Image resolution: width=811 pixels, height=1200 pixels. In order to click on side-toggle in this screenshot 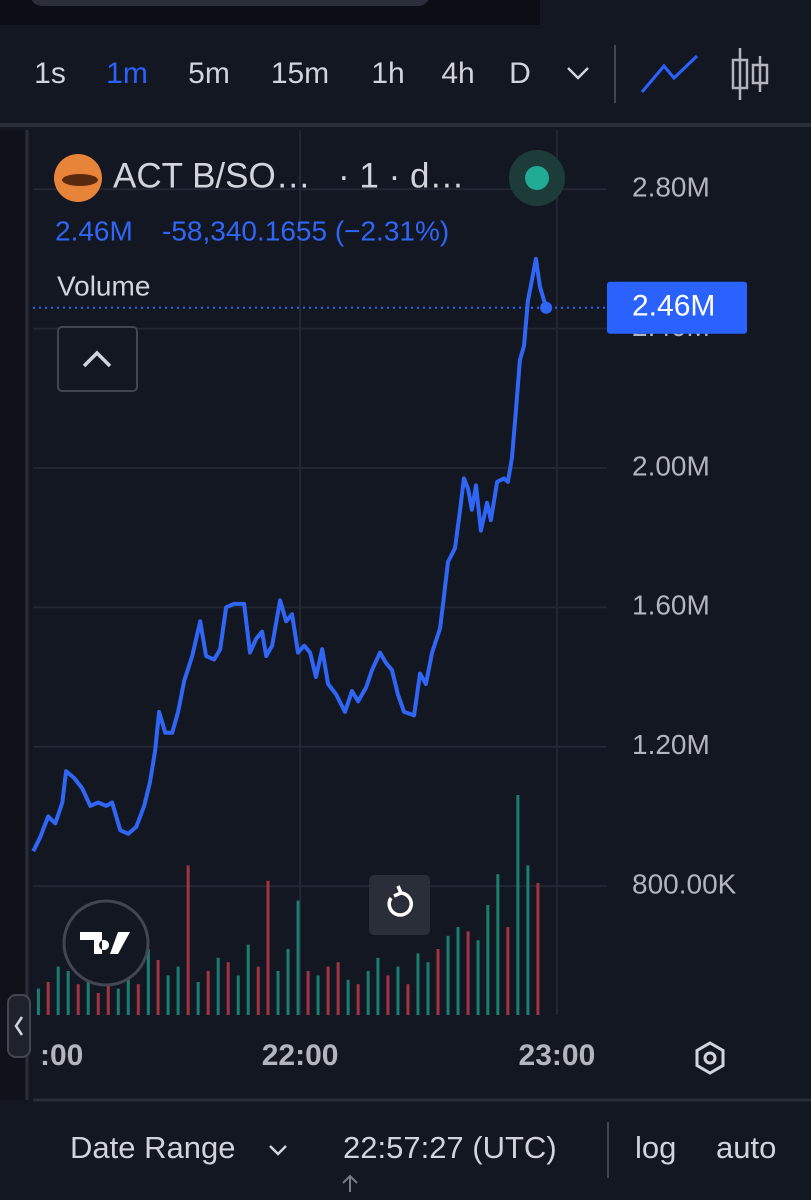, I will do `click(19, 1026)`.